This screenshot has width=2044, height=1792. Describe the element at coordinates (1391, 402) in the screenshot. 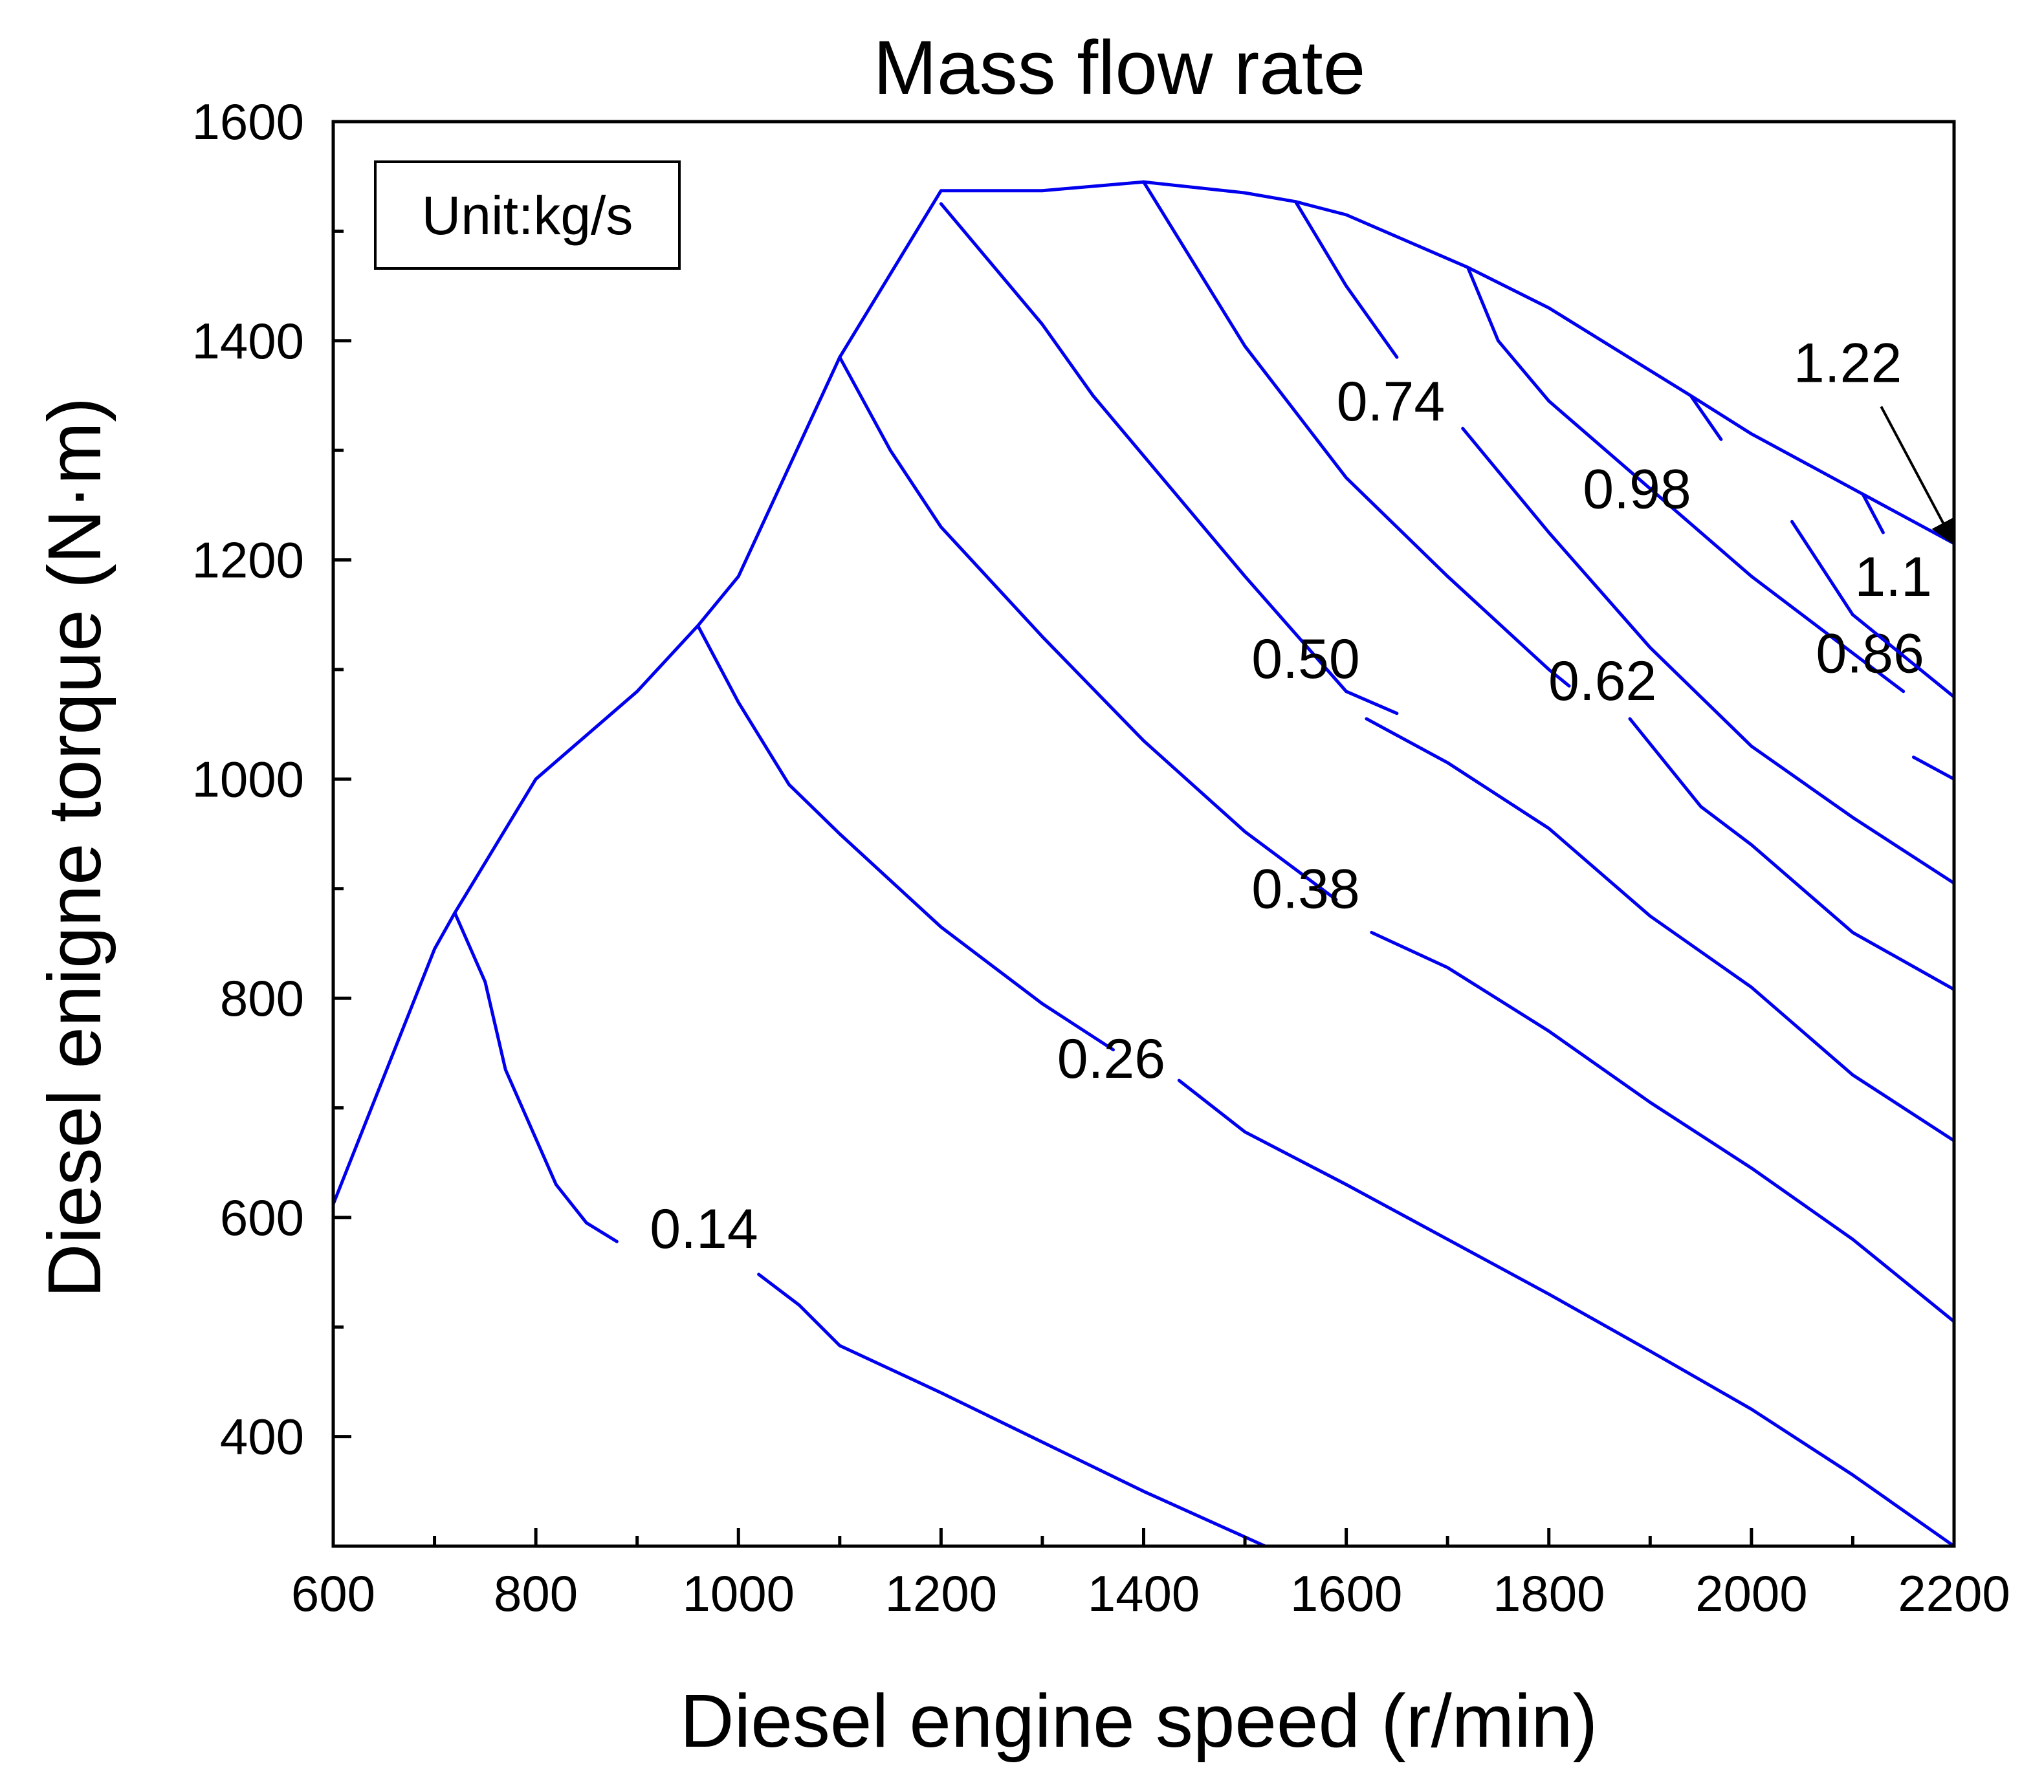

I see `contour-label: 0.74` at that location.